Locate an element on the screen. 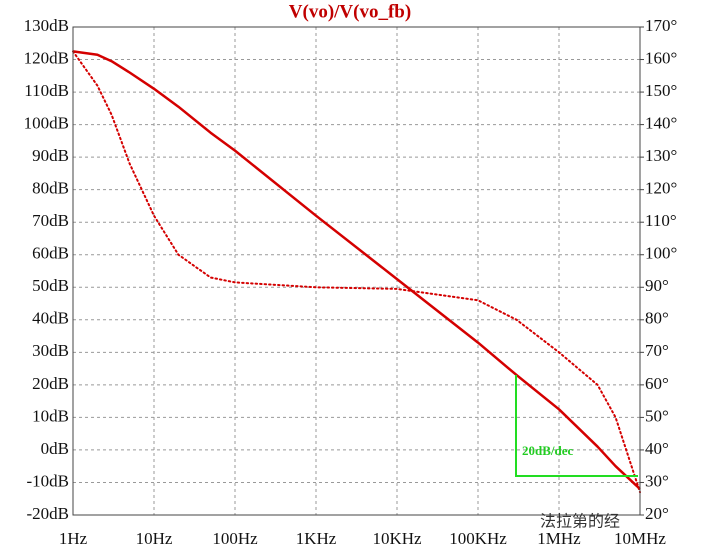  y-tick-label: 120dB is located at coordinates (46, 57).